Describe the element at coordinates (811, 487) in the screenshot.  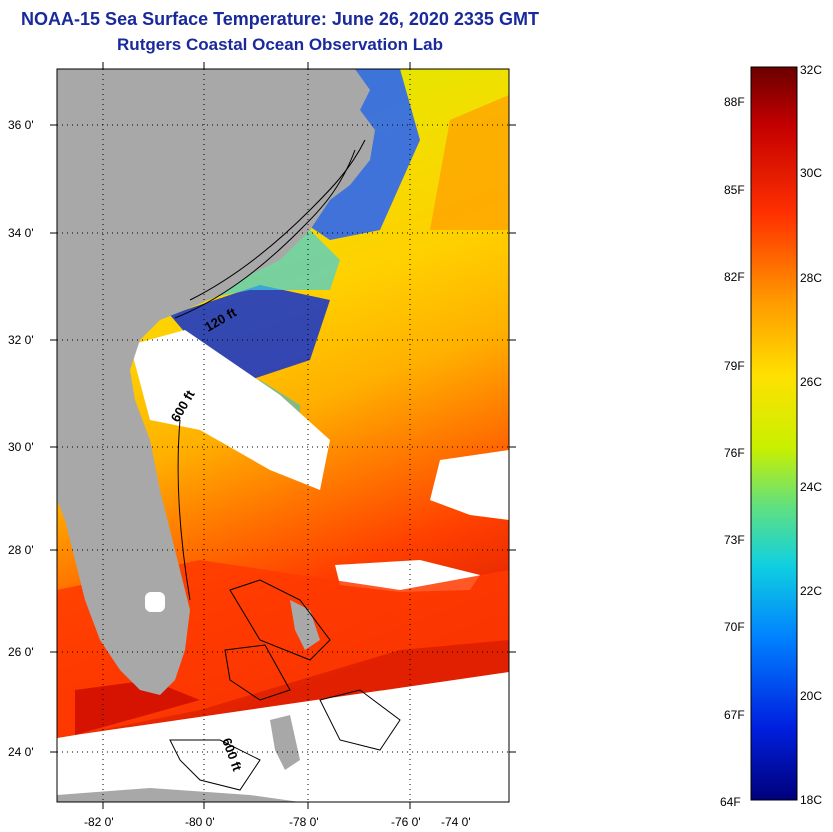
I see `colorbar-c-label: 24C` at that location.